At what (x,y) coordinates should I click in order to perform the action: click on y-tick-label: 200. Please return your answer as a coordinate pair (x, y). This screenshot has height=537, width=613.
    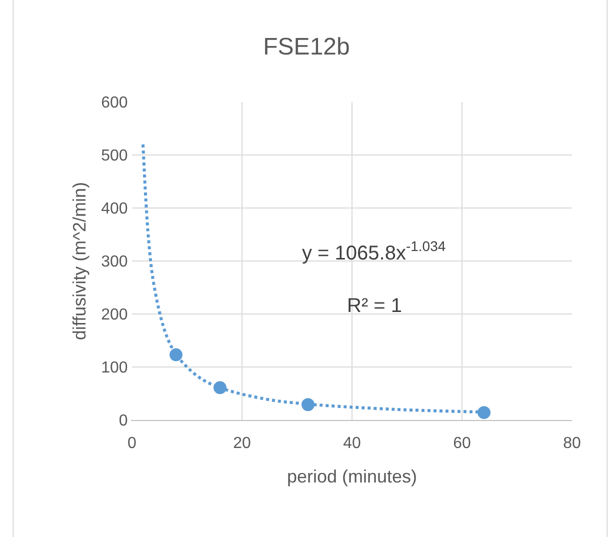
    Looking at the image, I should click on (114, 315).